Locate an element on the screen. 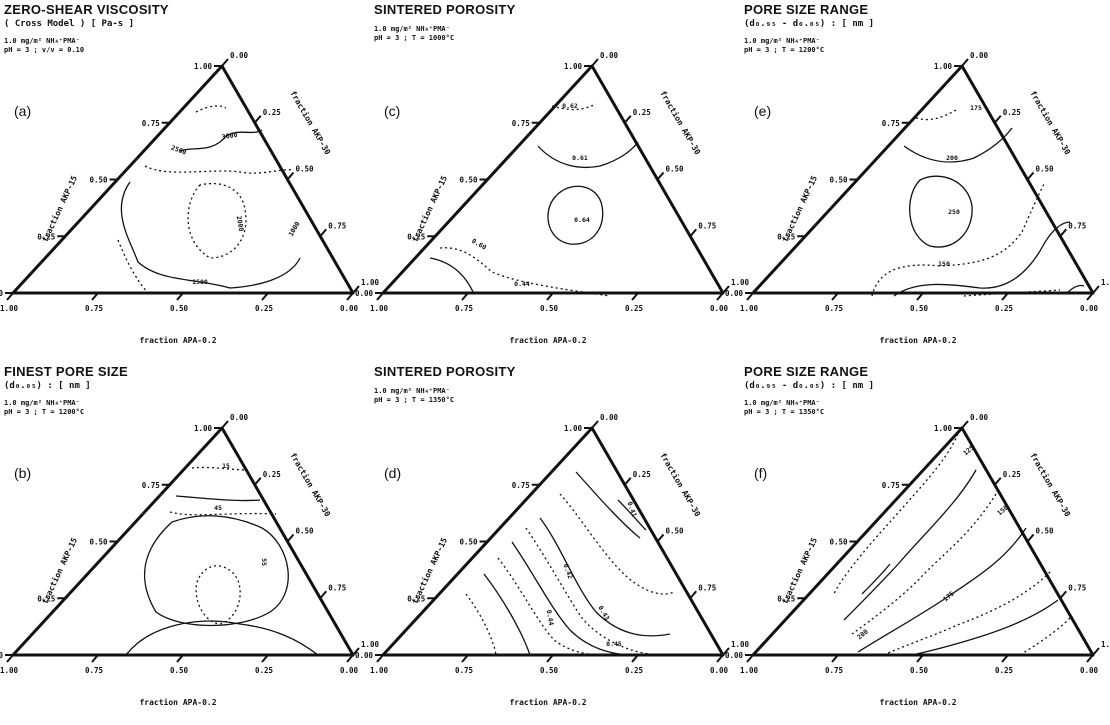  panel-letter: (f) is located at coordinates (761, 473).